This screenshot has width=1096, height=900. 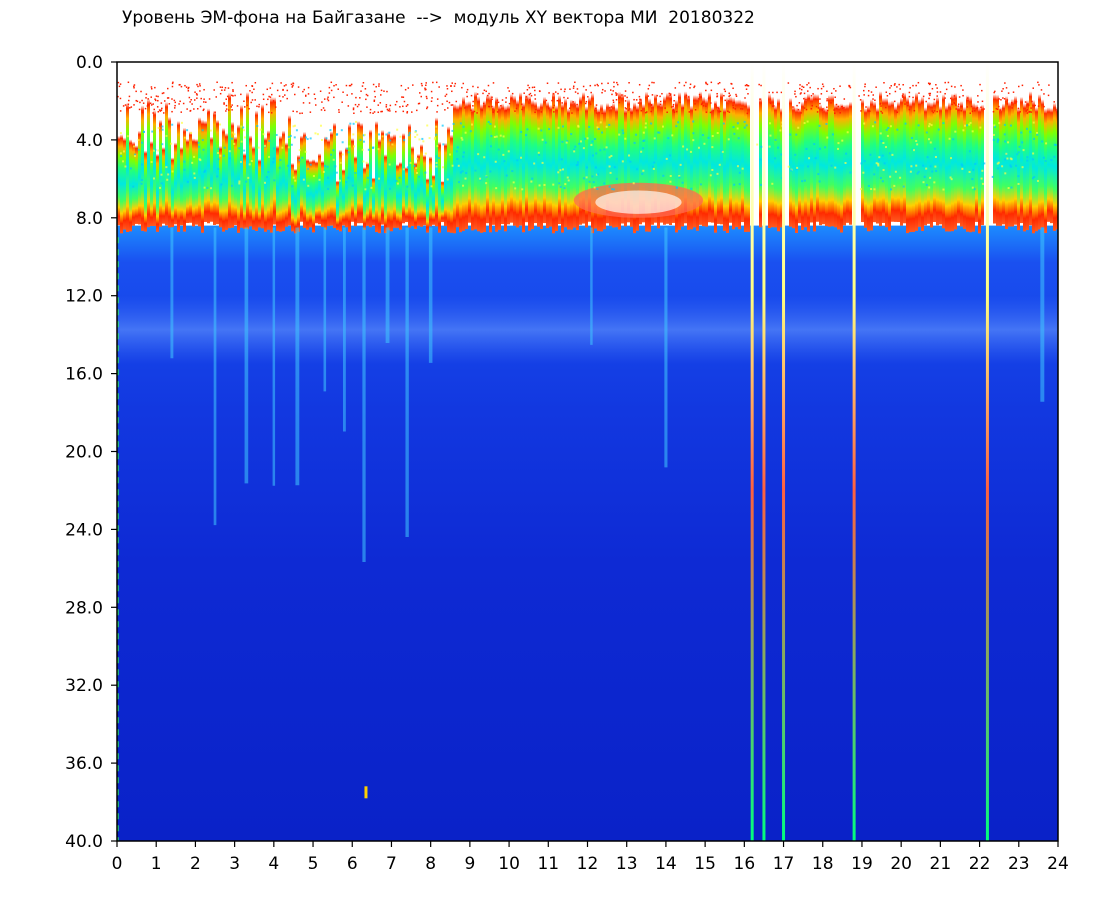 I want to click on x-tick-label: 6, so click(x=352, y=864).